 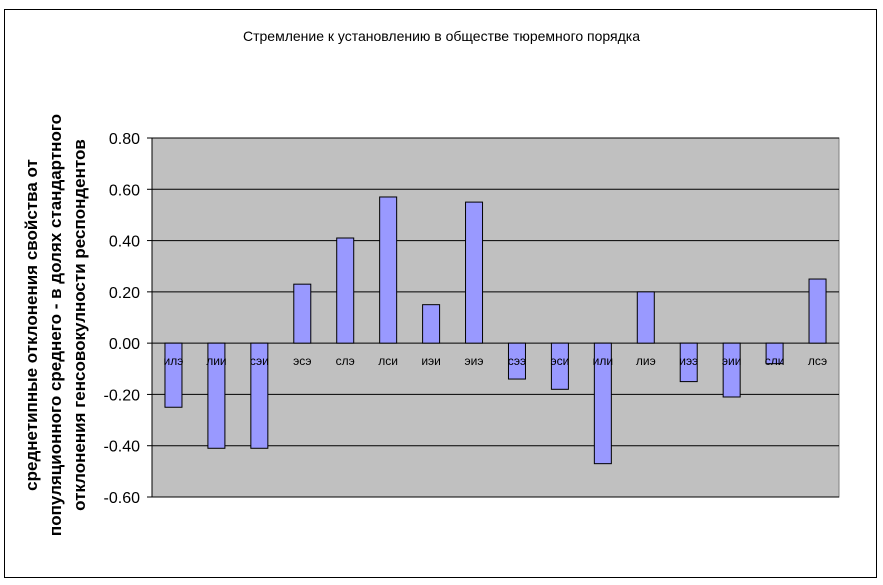 What do you see at coordinates (122, 498) in the screenshot?
I see `y-tick-label: -0.60` at bounding box center [122, 498].